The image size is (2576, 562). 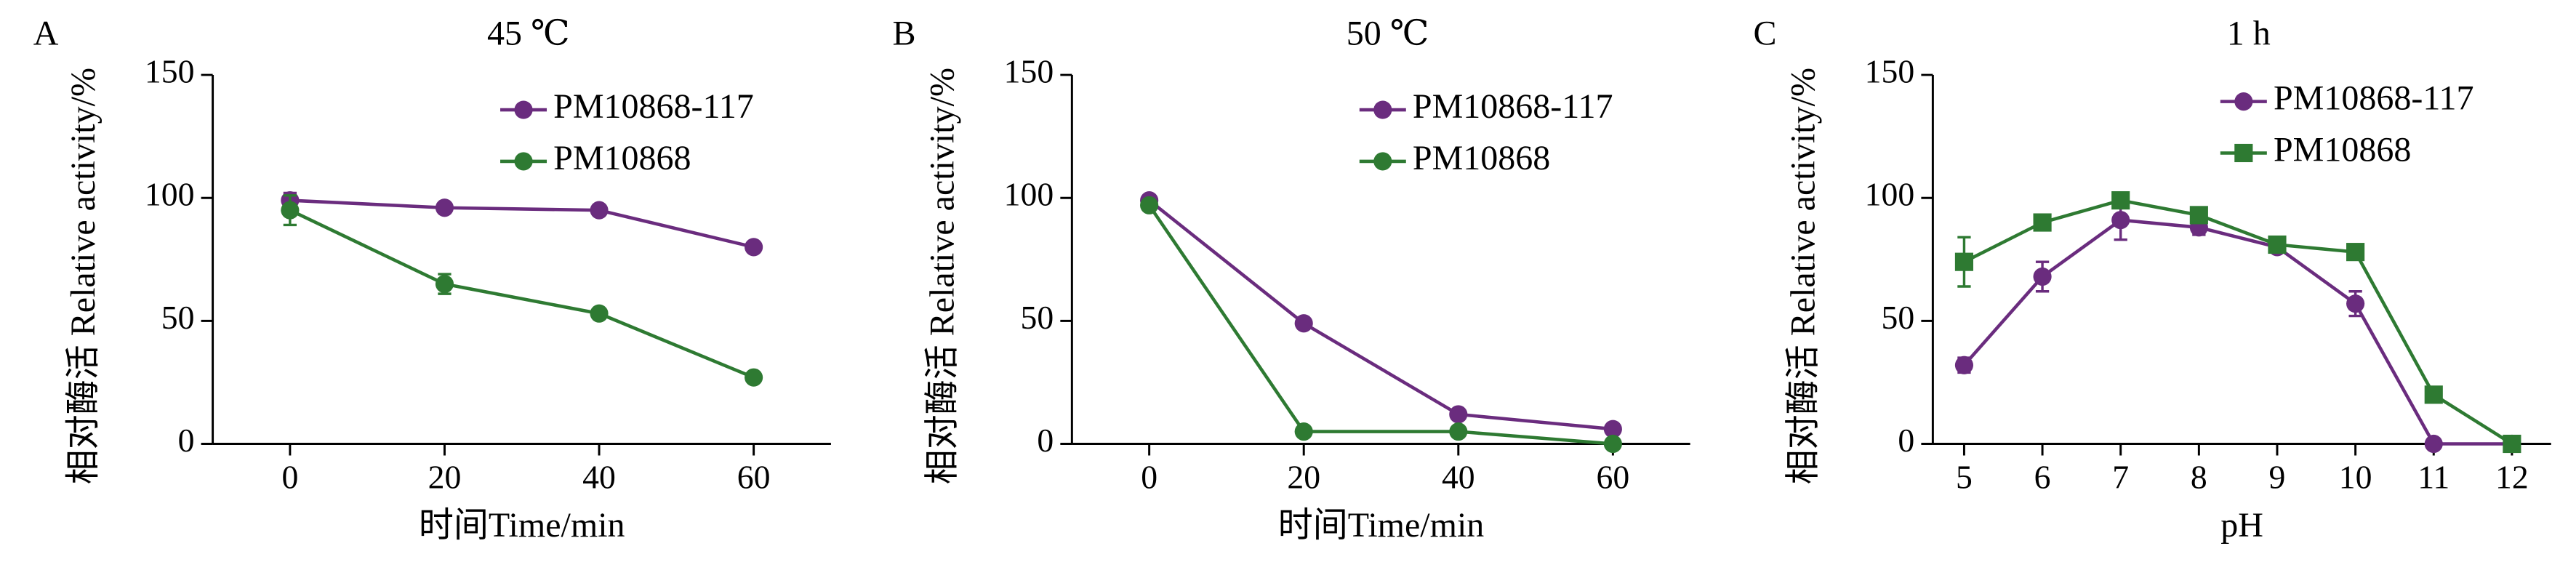 What do you see at coordinates (1965, 477) in the screenshot?
I see `x-tick-label: 5` at bounding box center [1965, 477].